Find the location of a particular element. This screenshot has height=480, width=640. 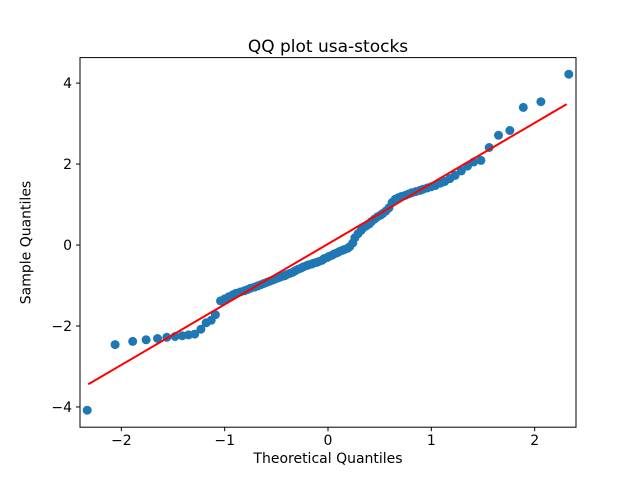

x-axis-label: Theoretical Quantiles is located at coordinates (328, 459).